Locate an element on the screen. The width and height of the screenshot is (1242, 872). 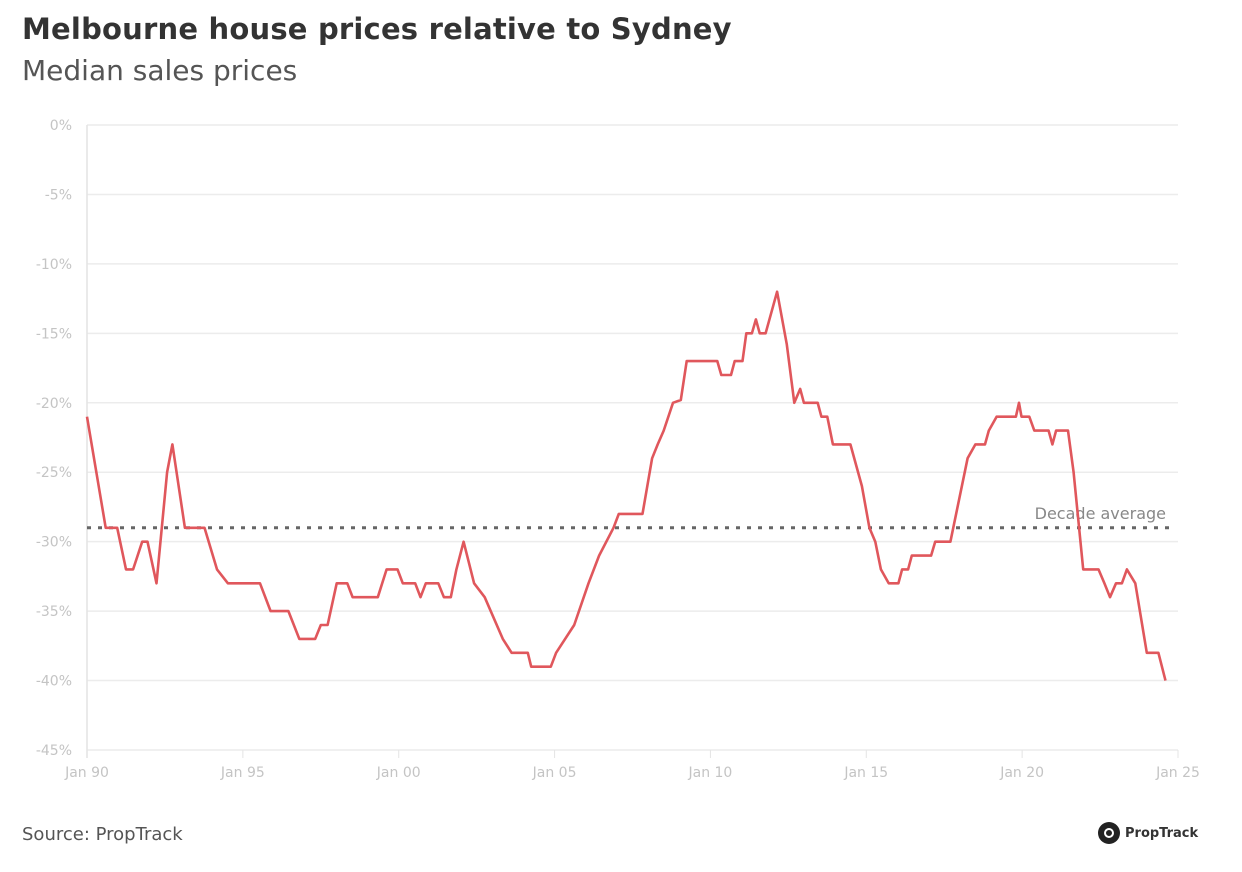
chart-subtitle: Median sales prices is located at coordinates (160, 70).